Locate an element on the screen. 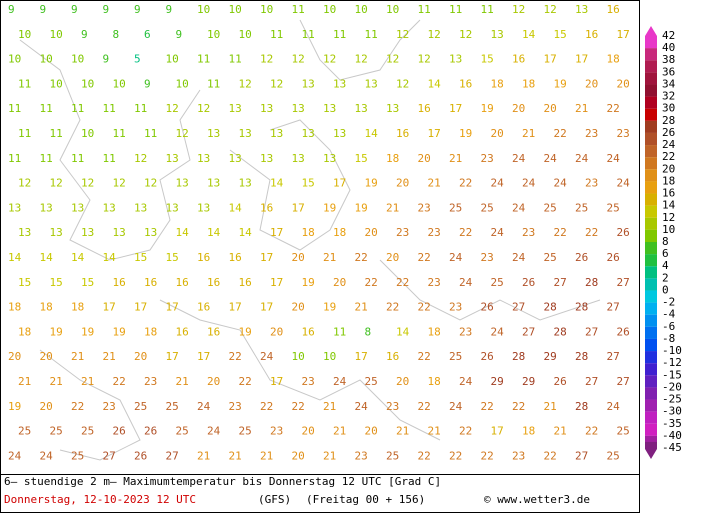 This screenshot has height=517, width=704. temperature-value: 8 is located at coordinates (368, 331).